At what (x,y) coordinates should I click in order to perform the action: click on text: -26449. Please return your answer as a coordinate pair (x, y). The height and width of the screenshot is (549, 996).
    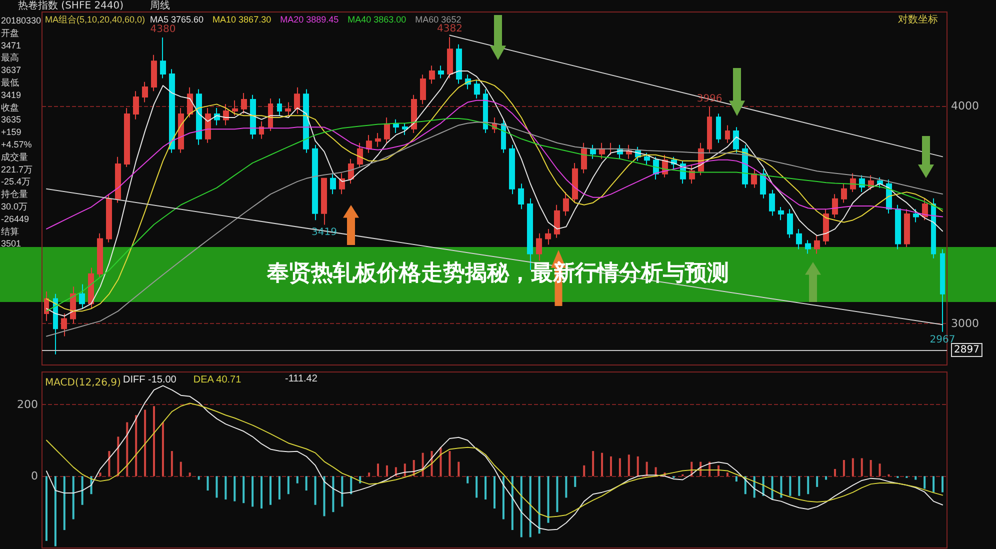
    Looking at the image, I should click on (15, 219).